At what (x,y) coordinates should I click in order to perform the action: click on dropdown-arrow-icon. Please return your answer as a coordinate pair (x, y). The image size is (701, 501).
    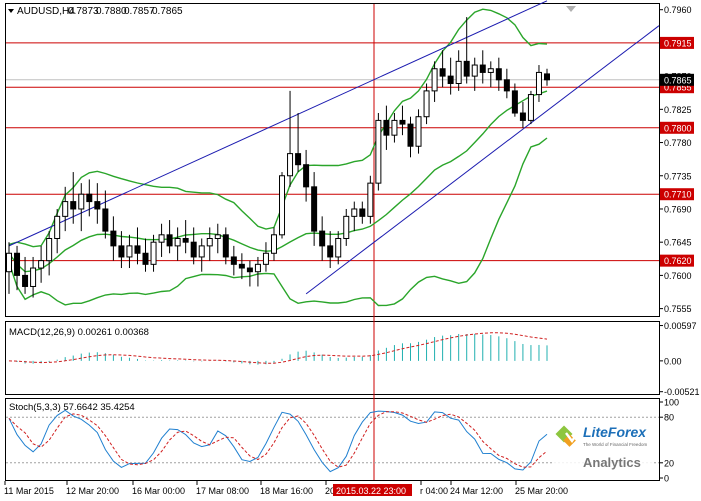
    Looking at the image, I should click on (11, 11).